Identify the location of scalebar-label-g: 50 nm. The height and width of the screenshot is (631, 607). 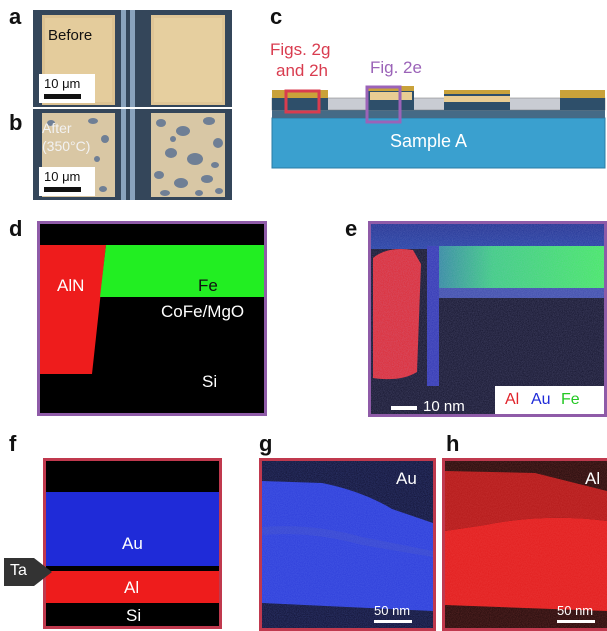
(392, 610).